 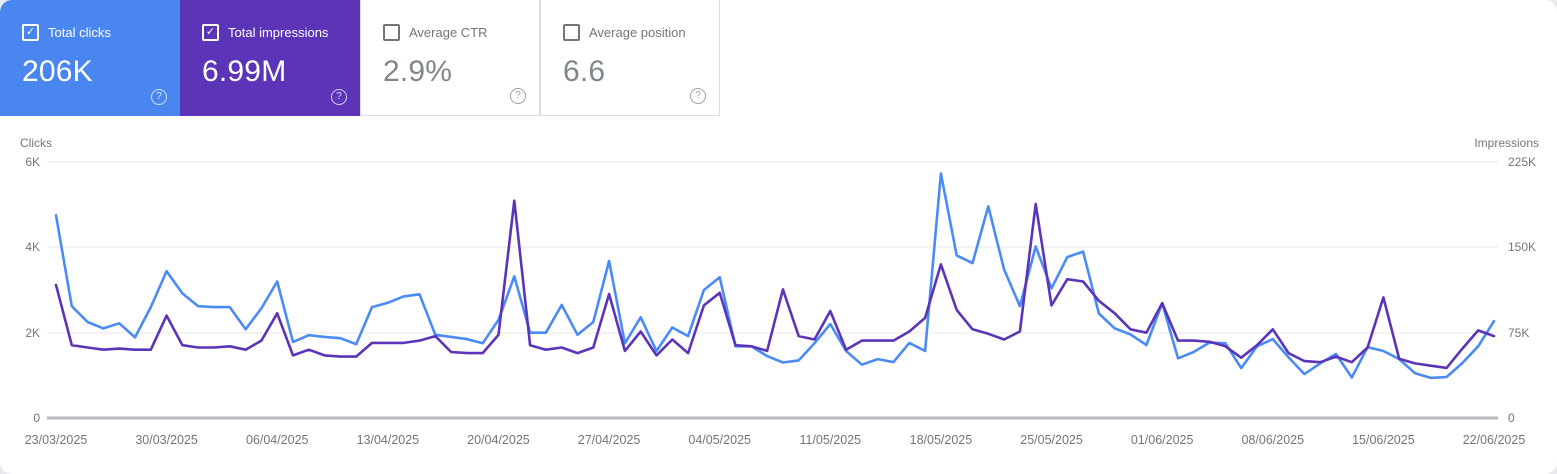 What do you see at coordinates (57, 71) in the screenshot?
I see `total-clicks-value: 206K` at bounding box center [57, 71].